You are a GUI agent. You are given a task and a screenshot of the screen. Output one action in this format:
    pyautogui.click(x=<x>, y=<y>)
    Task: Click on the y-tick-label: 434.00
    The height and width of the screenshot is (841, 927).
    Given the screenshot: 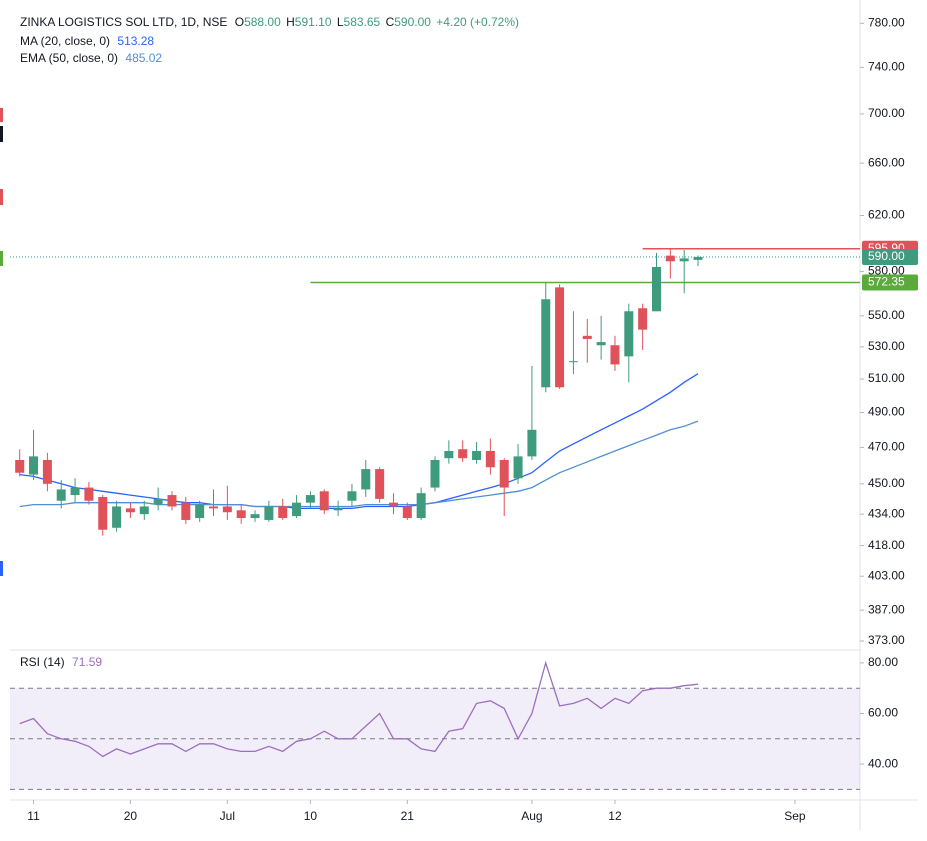 What is the action you would take?
    pyautogui.click(x=886, y=513)
    